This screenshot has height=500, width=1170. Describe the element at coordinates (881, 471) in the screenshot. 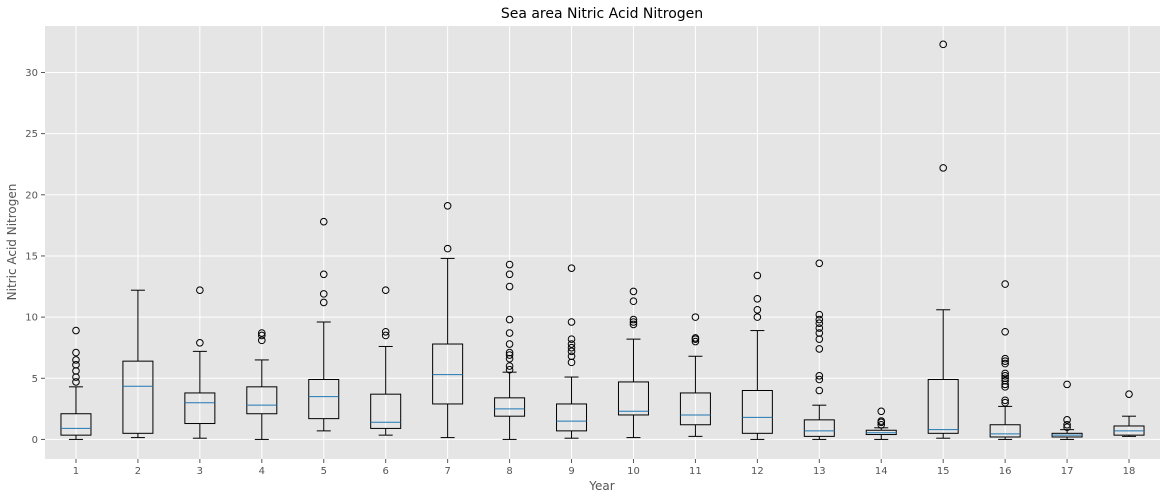

I see `x-tick-label: 14` at that location.